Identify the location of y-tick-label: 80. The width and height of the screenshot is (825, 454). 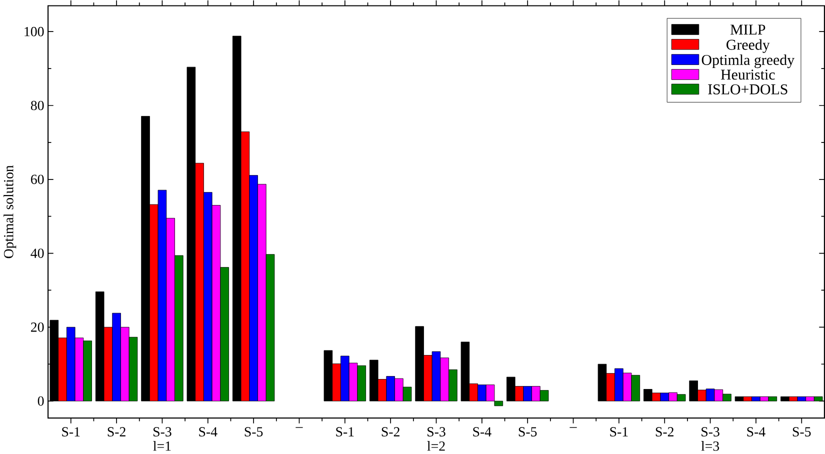
(37, 105).